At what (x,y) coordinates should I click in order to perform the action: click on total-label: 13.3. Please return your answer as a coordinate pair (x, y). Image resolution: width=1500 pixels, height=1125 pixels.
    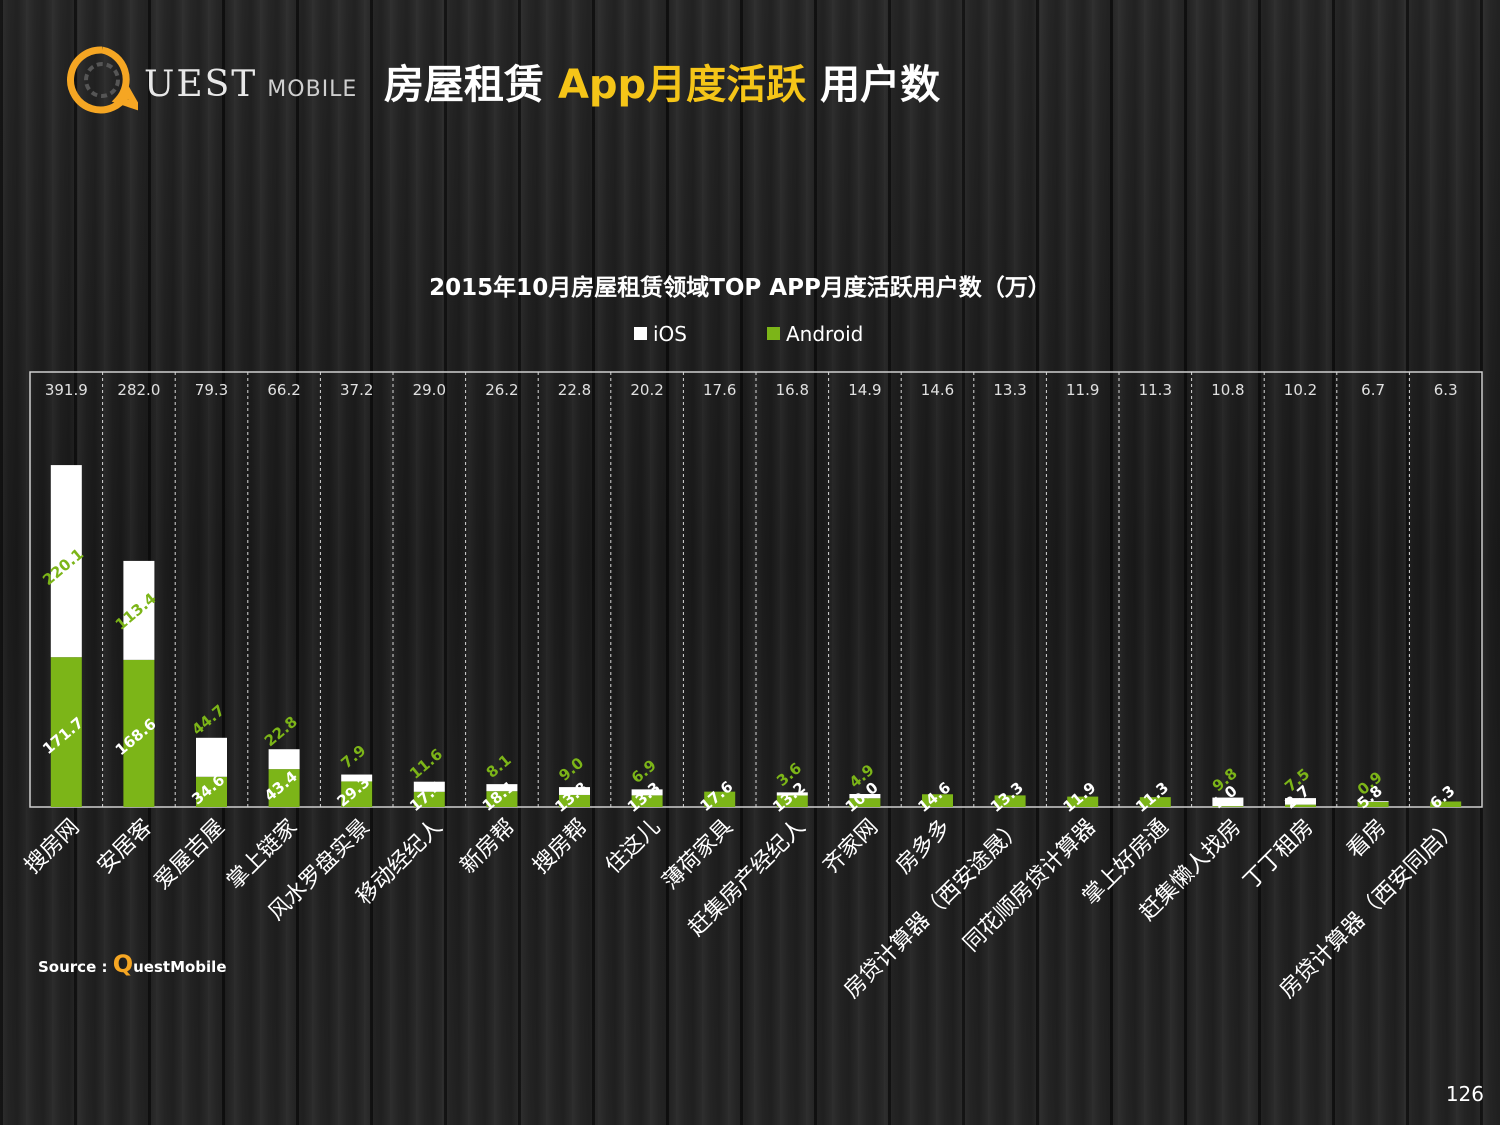
    Looking at the image, I should click on (1009, 390).